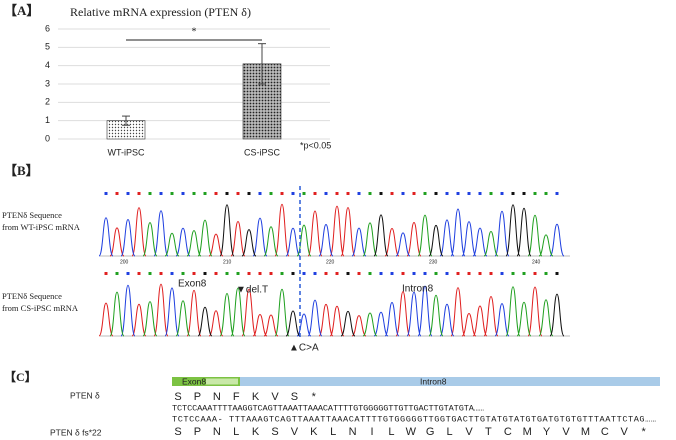 The width and height of the screenshot is (676, 440). Describe the element at coordinates (605, 432) in the screenshot. I see `amino-acid: C` at that location.